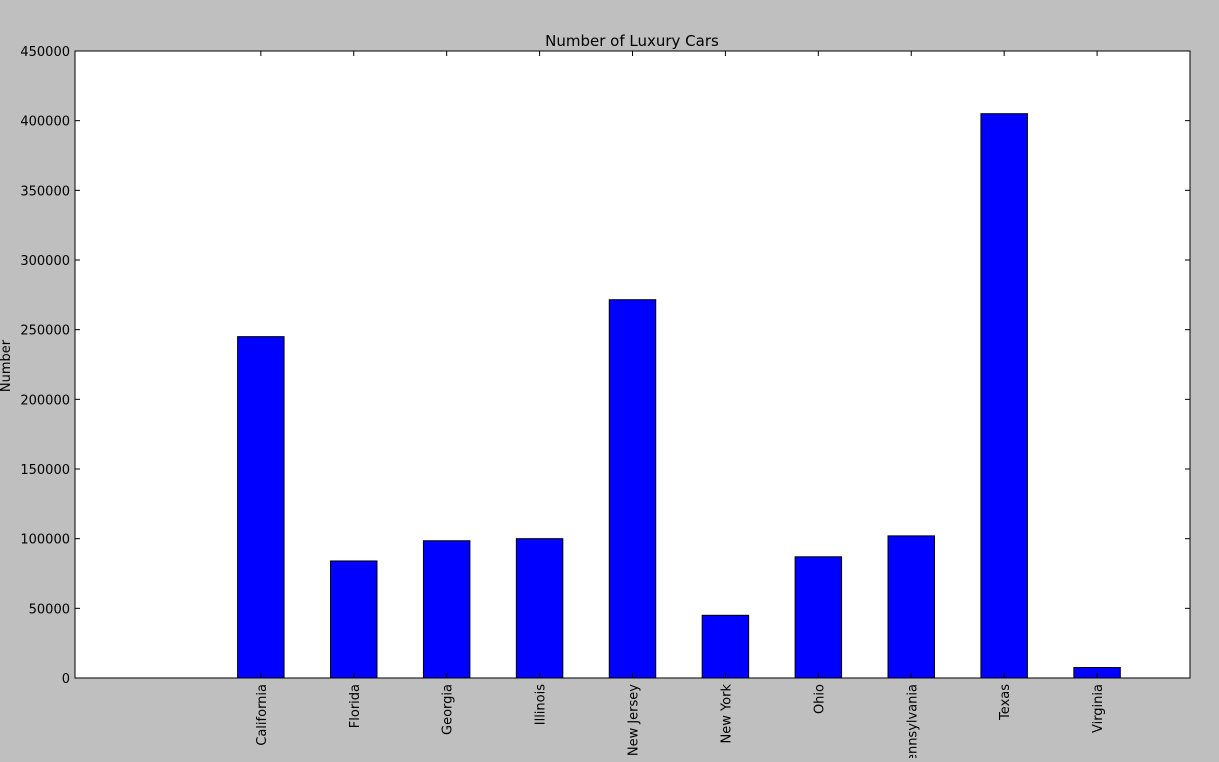  Describe the element at coordinates (45, 122) in the screenshot. I see `y-tick-label: 400000` at that location.